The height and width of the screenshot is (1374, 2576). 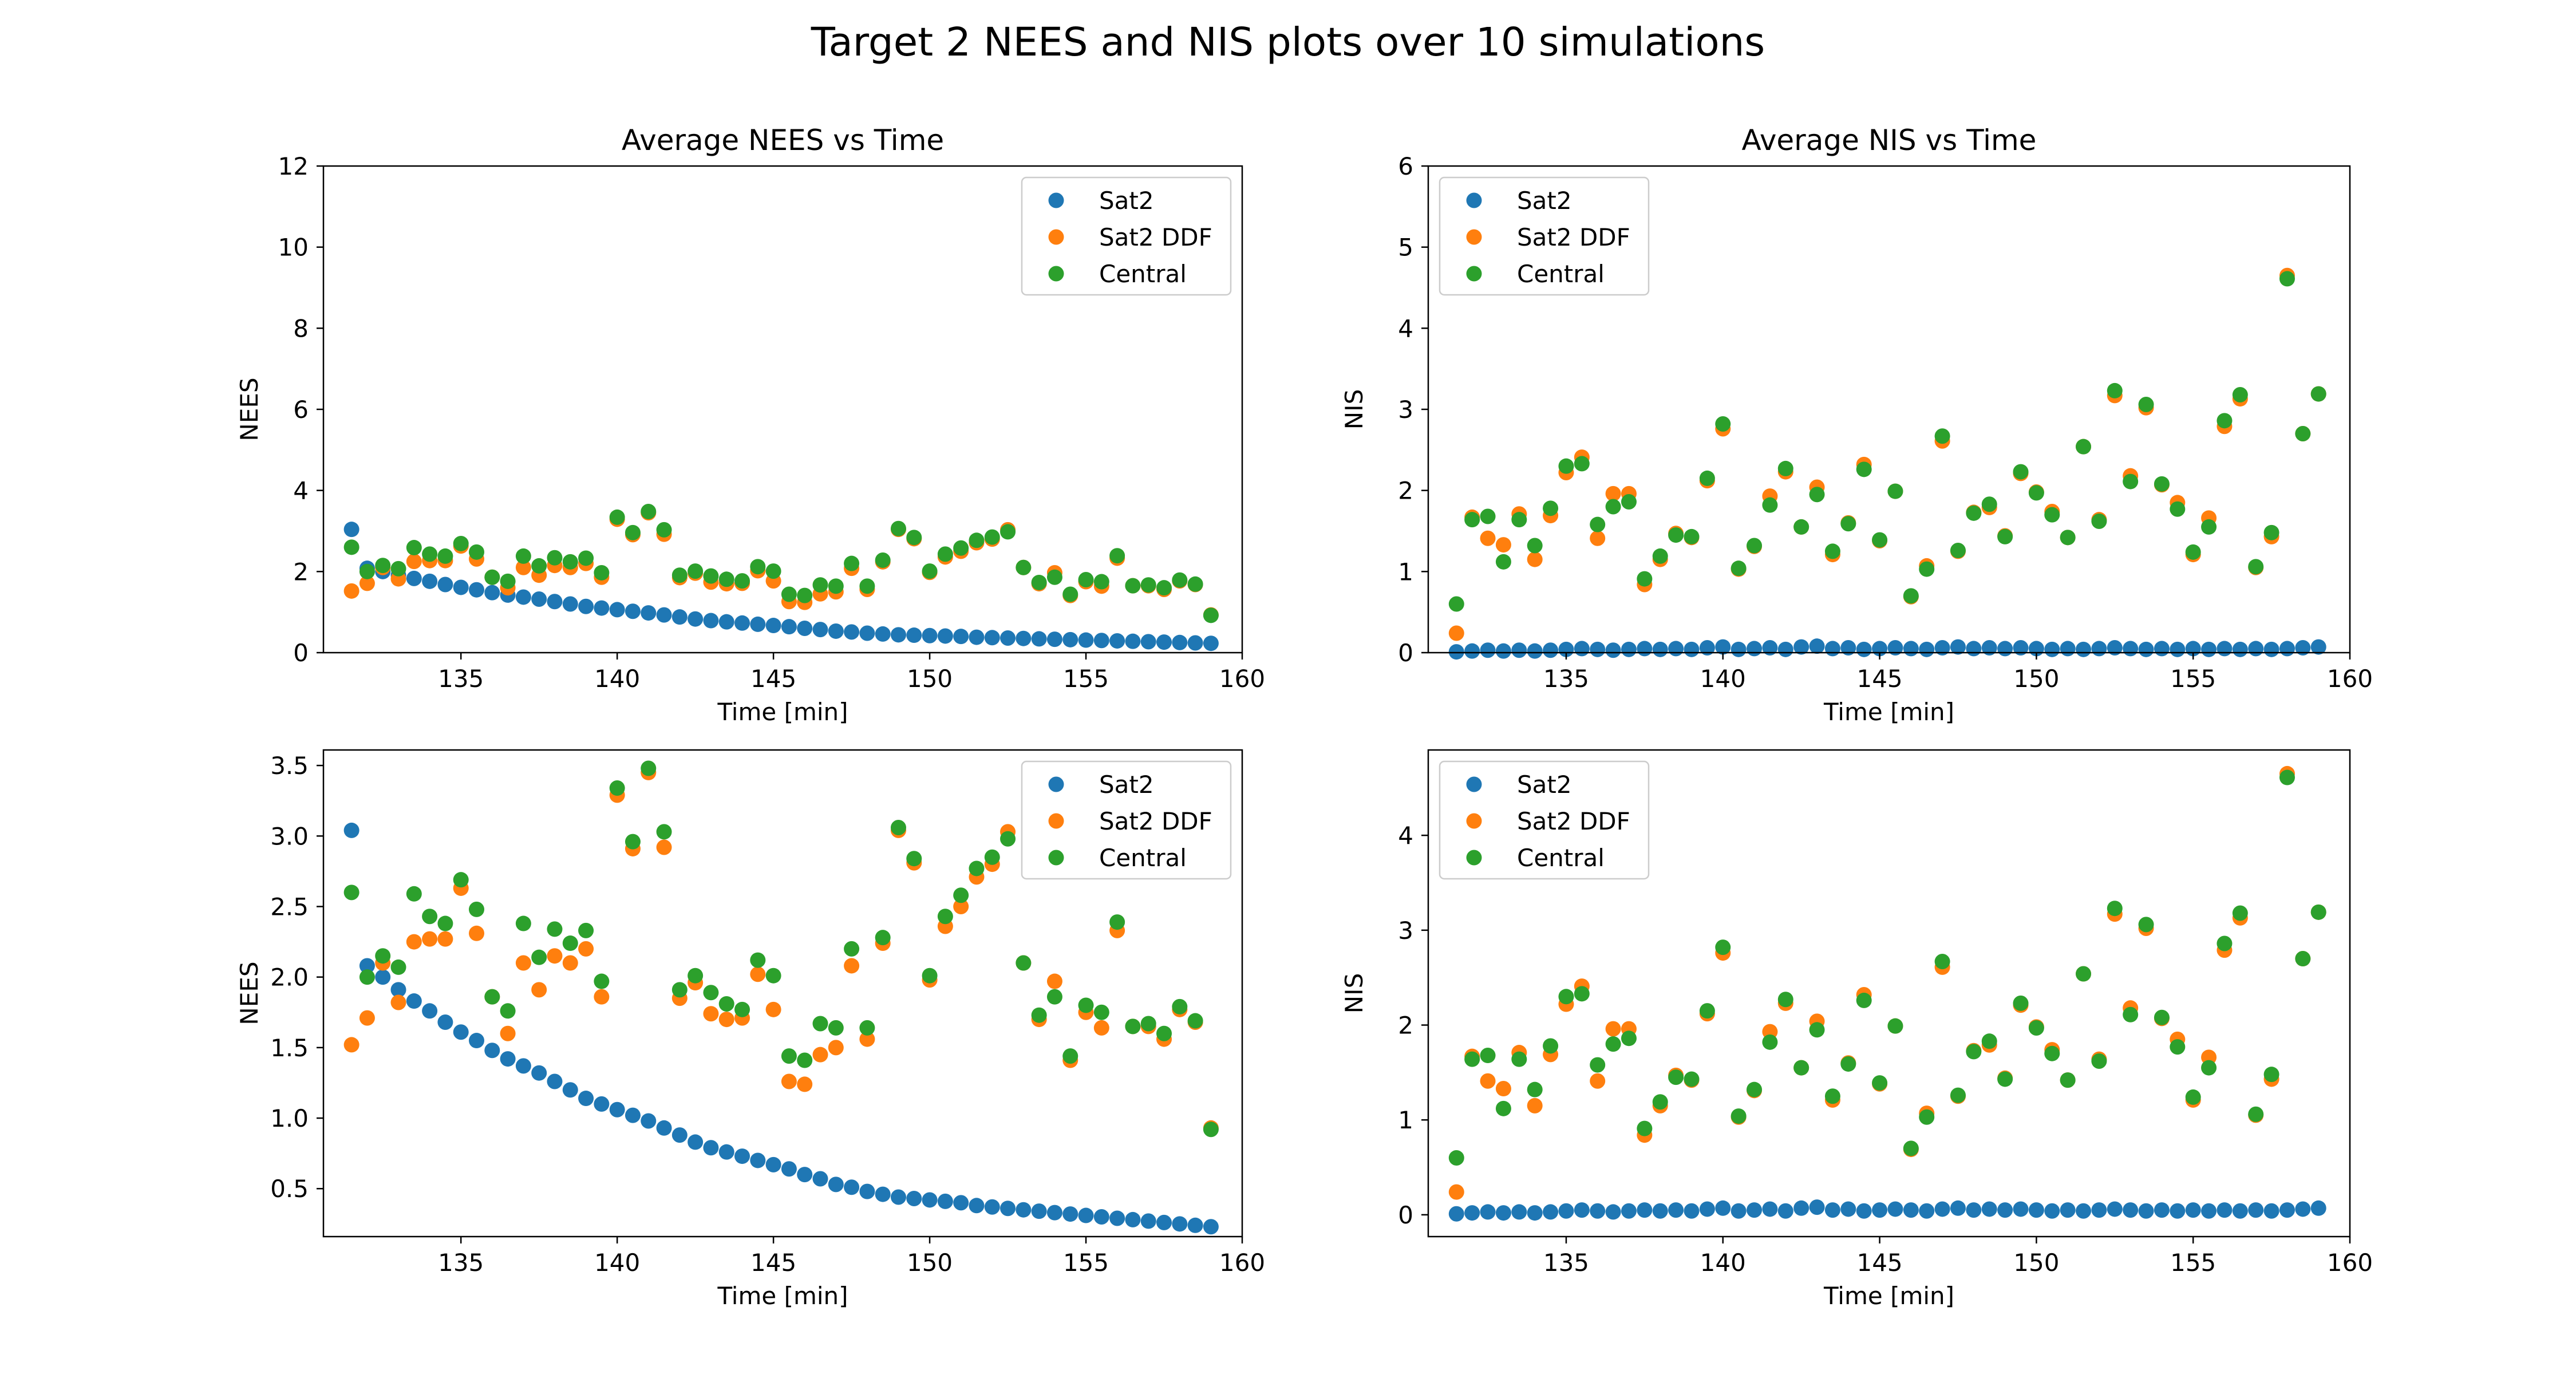 I want to click on nees-top-ytick-label-6: 6, so click(x=301, y=410).